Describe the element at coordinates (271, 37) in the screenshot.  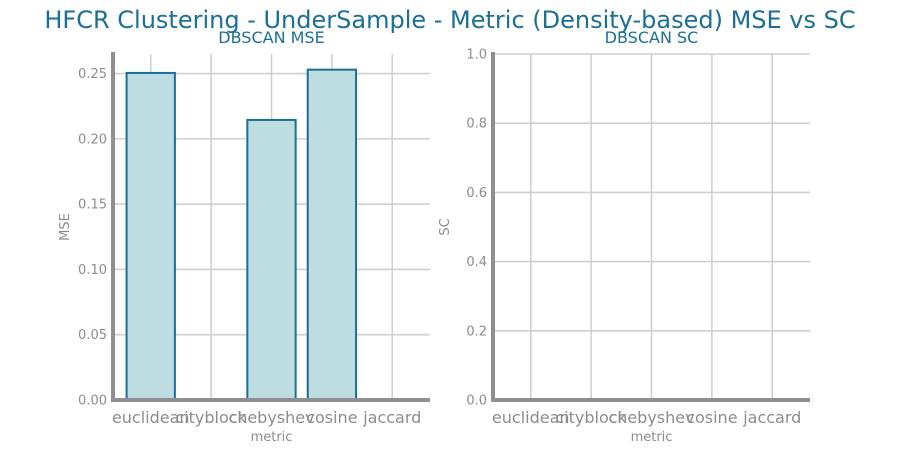
I see `panel-title: DBSCAN MSE` at that location.